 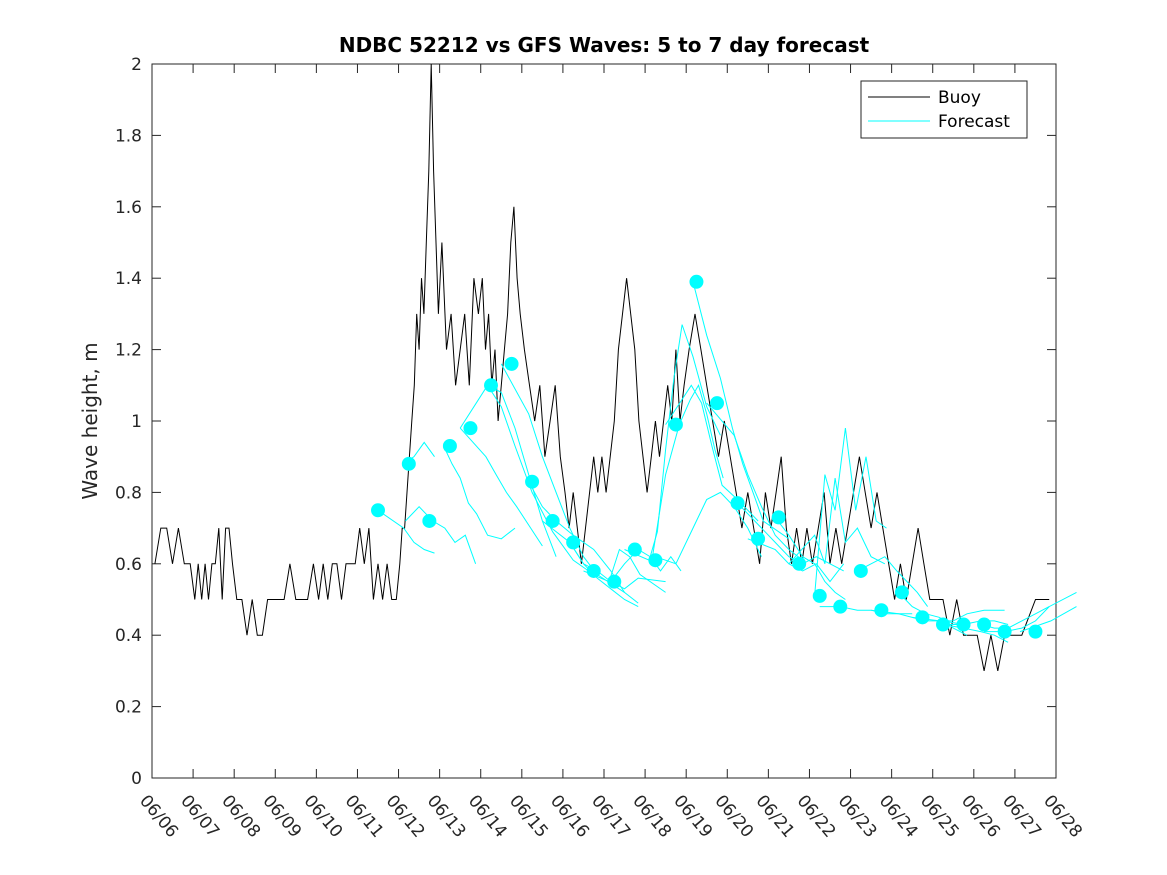 I want to click on x-tick-label: 06/21, so click(x=775, y=816).